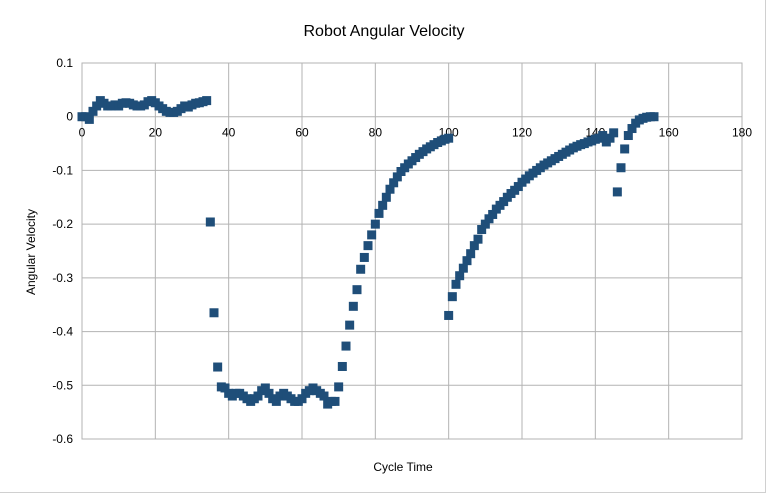  Describe the element at coordinates (62, 332) in the screenshot. I see `y-tick-label: -0.4` at that location.